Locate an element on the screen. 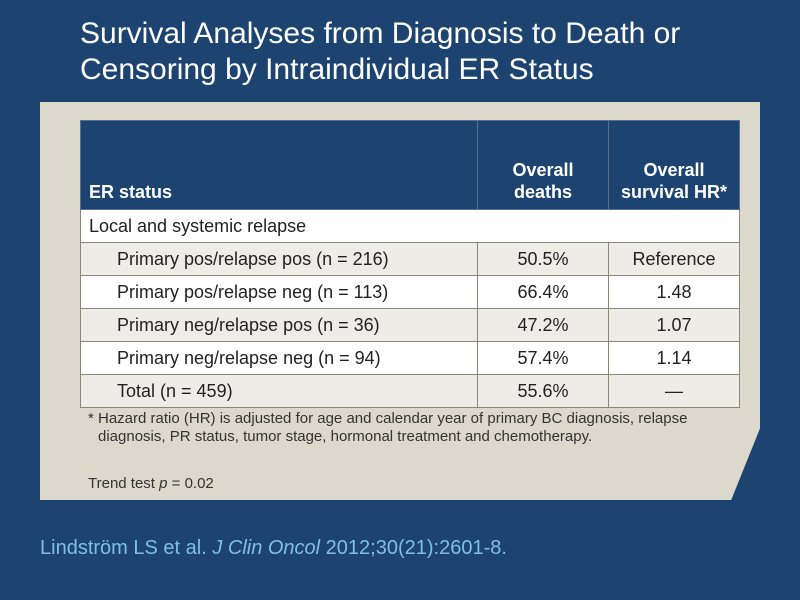  row-hr: — is located at coordinates (674, 391).